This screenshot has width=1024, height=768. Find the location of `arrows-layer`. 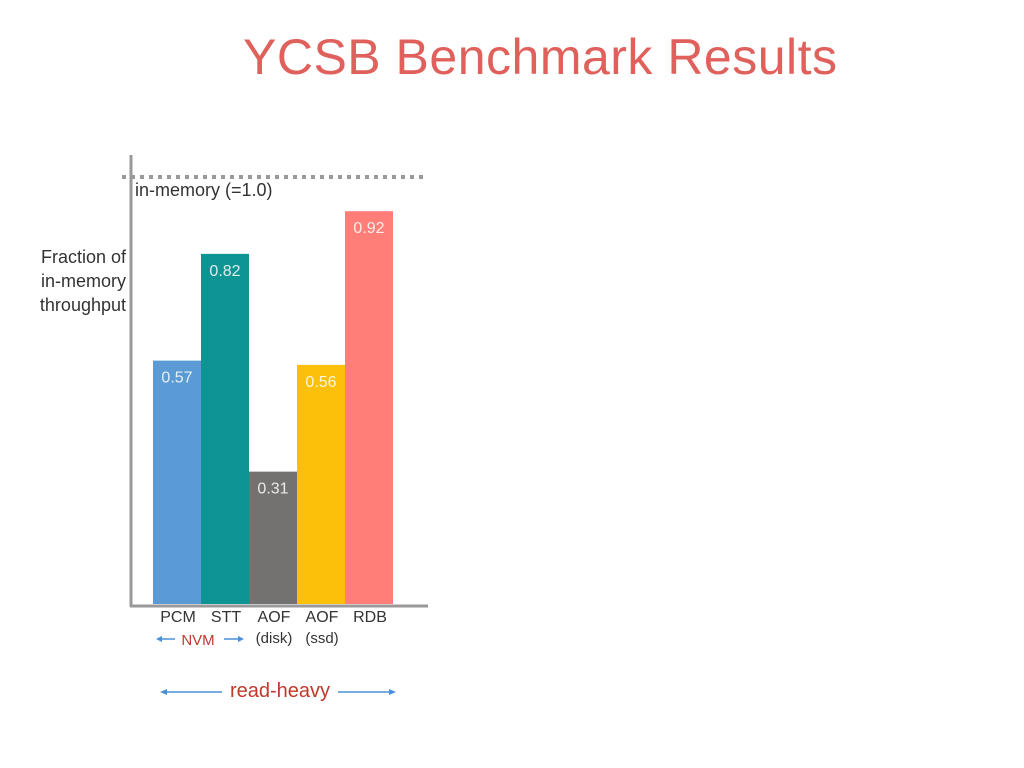

arrows-layer is located at coordinates (276, 665).